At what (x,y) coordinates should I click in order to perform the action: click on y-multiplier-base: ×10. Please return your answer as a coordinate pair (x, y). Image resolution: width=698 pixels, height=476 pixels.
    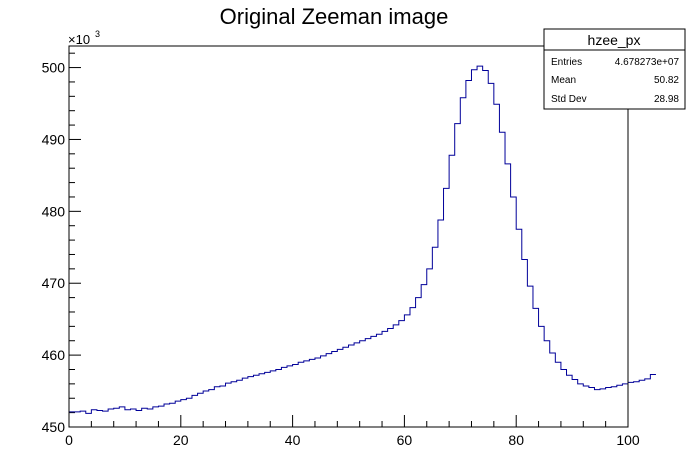
    Looking at the image, I should click on (79, 39).